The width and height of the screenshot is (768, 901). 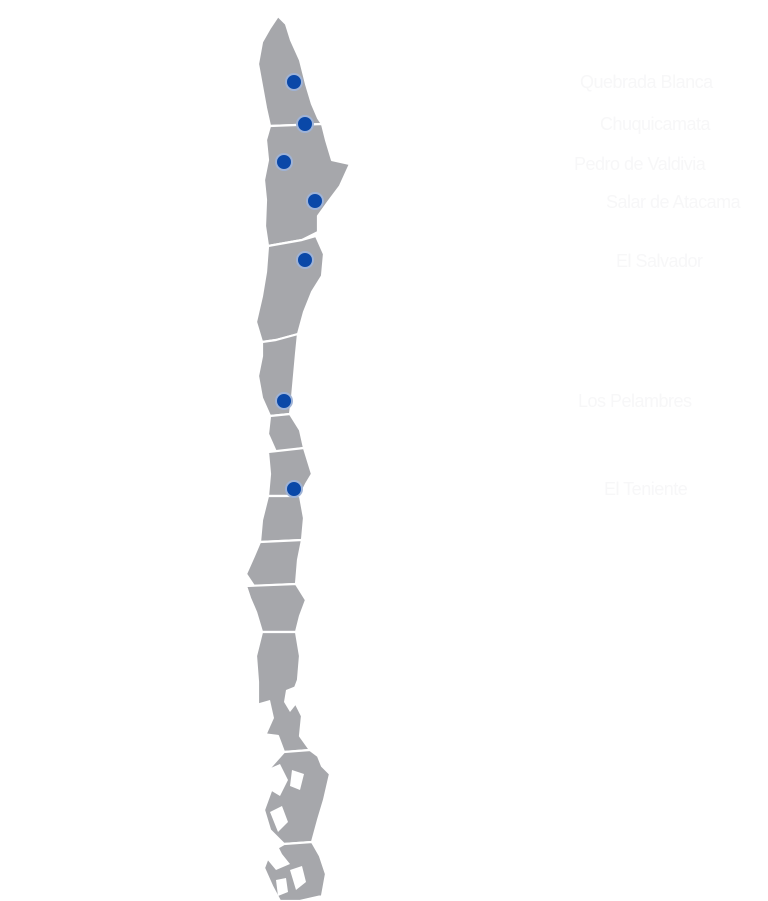 What do you see at coordinates (315, 201) in the screenshot?
I see `site-marker-salar-de-atacama` at bounding box center [315, 201].